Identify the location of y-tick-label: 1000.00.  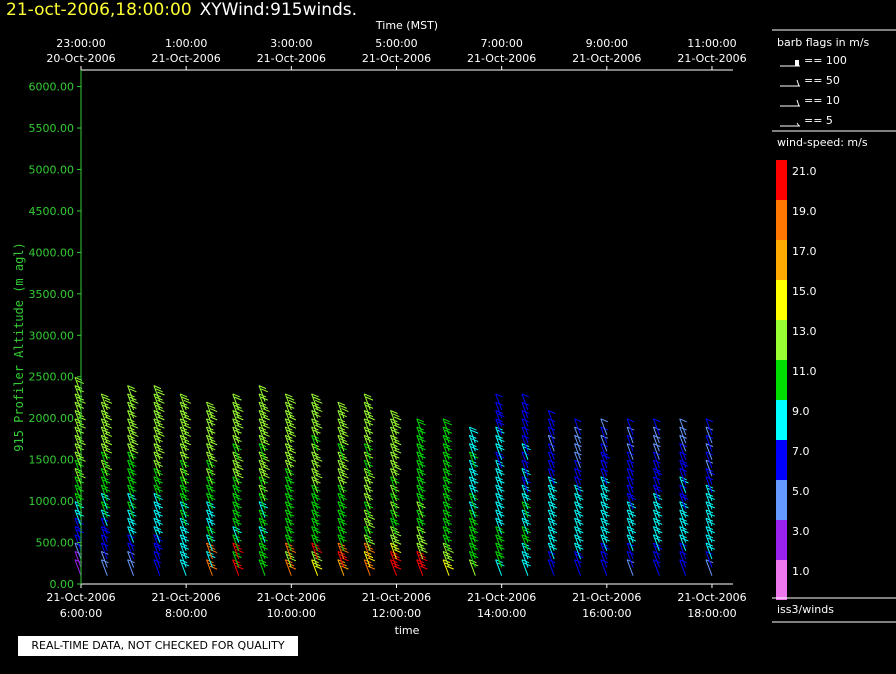
(52, 501).